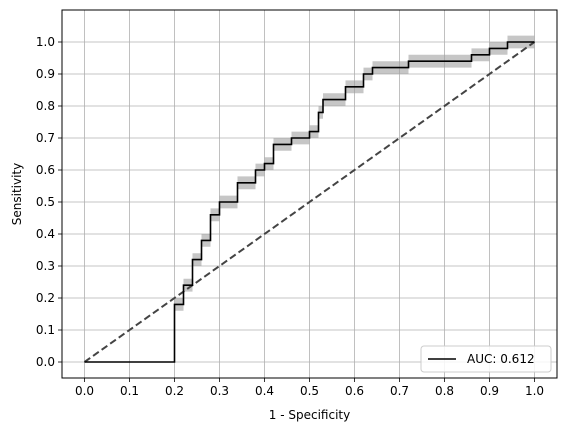 The height and width of the screenshot is (432, 567). Describe the element at coordinates (45, 202) in the screenshot. I see `y-tick-label: 0.5` at that location.